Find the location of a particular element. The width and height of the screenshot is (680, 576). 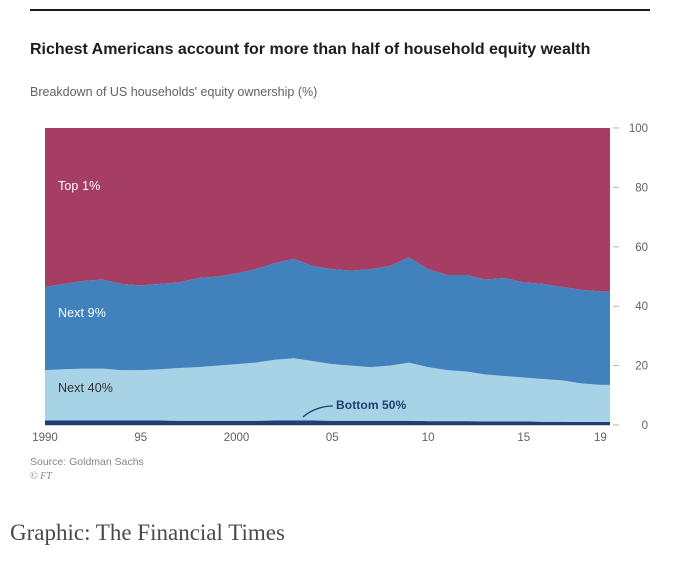

x-axis-label: 15 is located at coordinates (523, 438).